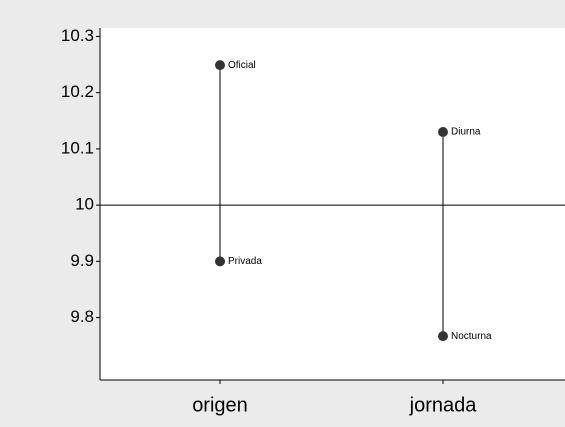  I want to click on point-label: Nocturna, so click(471, 336).